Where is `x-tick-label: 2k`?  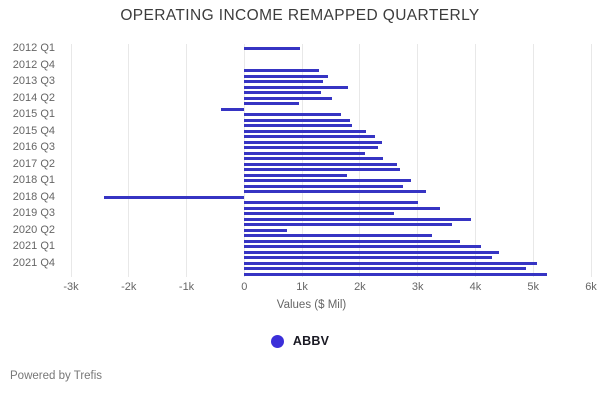 x-tick-label: 2k is located at coordinates (360, 287).